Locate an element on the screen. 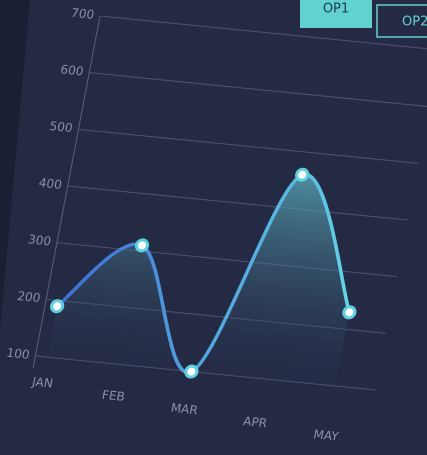  x-tick-label: FEB is located at coordinates (113, 396).